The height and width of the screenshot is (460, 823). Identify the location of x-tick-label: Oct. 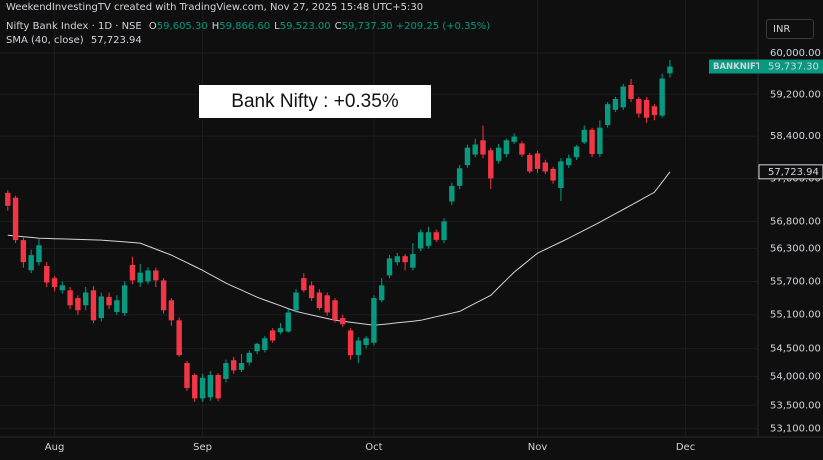
(373, 447).